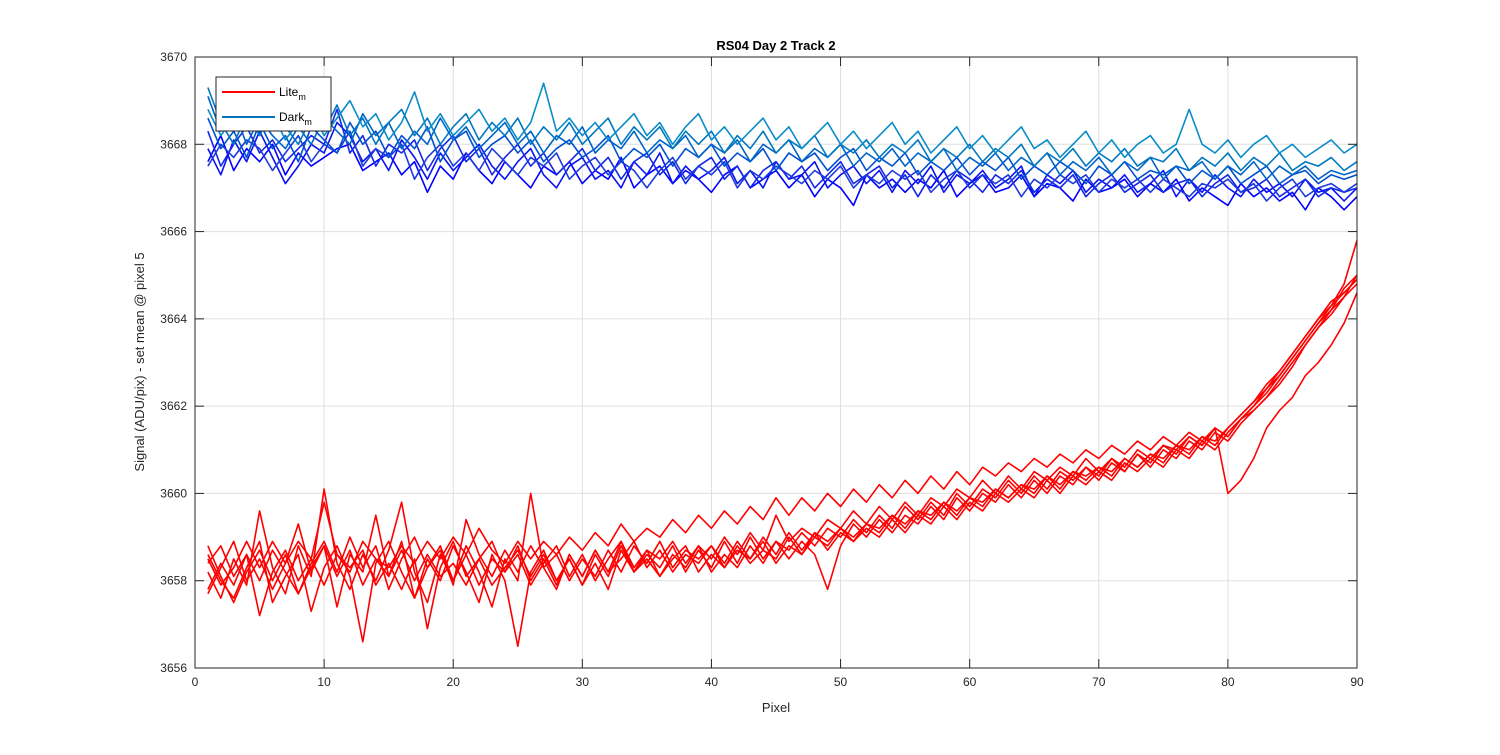 The height and width of the screenshot is (755, 1500). Describe the element at coordinates (841, 682) in the screenshot. I see `x-tick-label: 50` at that location.